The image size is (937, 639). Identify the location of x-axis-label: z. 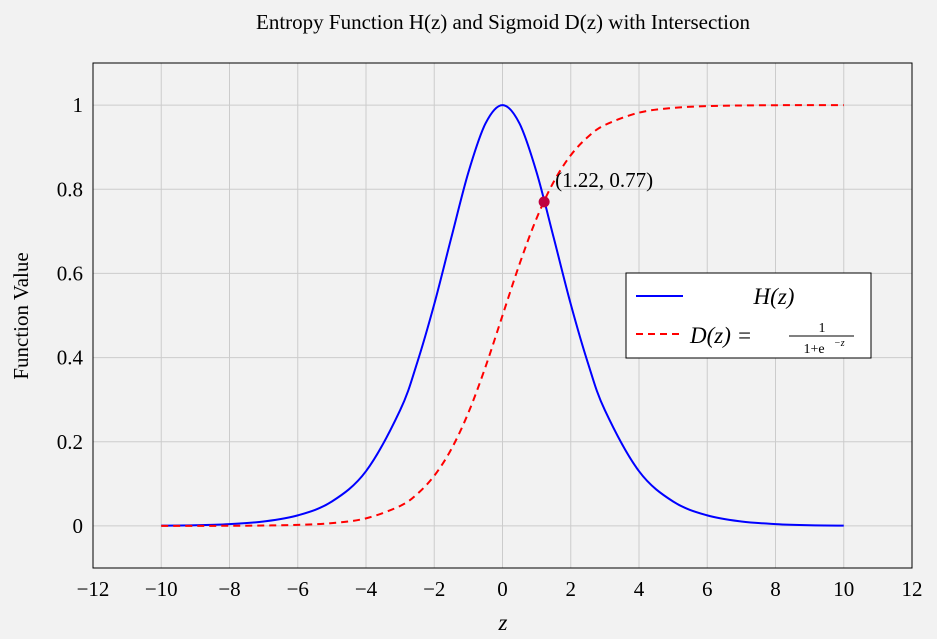
(503, 622).